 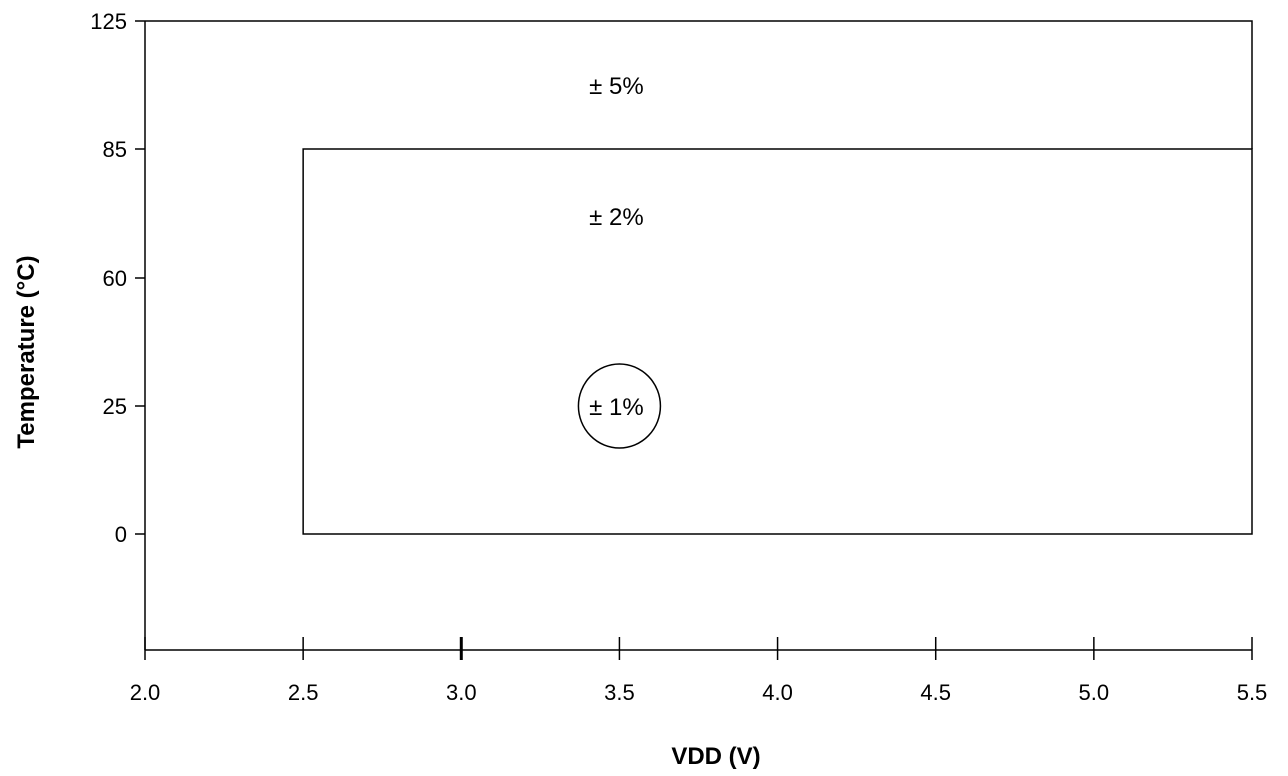 What do you see at coordinates (616, 407) in the screenshot?
I see `region-label: ± 1%` at bounding box center [616, 407].